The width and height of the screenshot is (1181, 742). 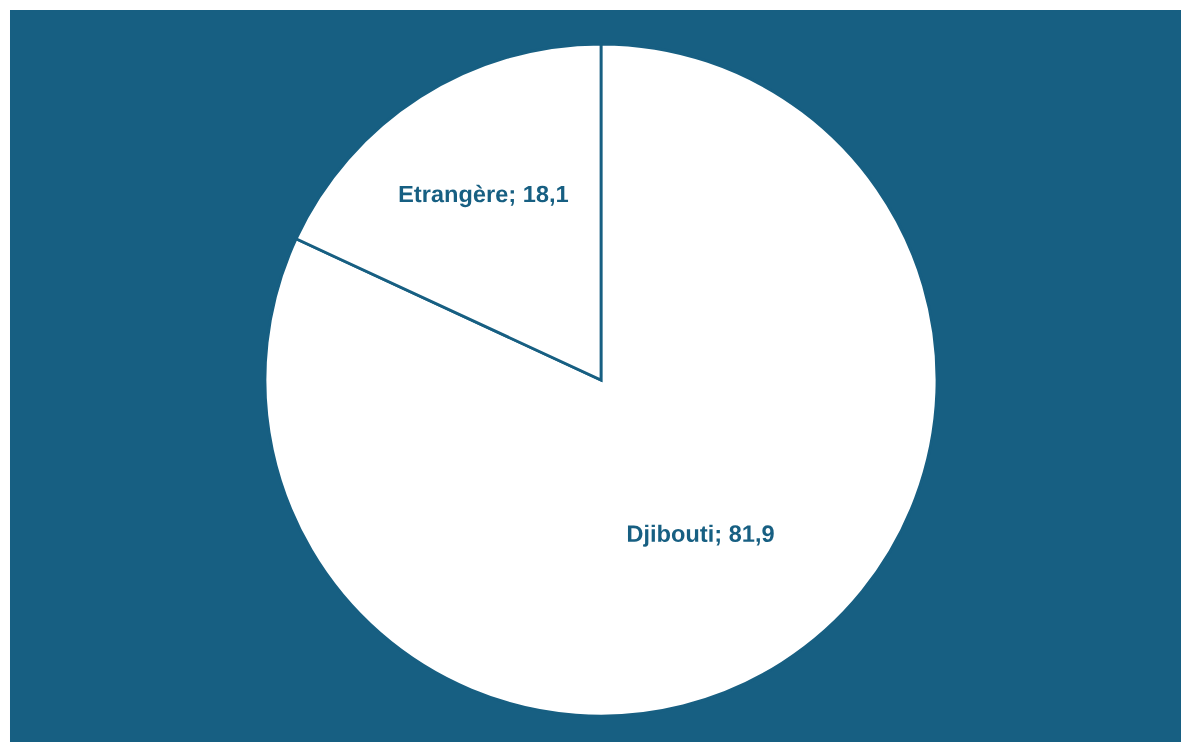 What do you see at coordinates (484, 196) in the screenshot?
I see `slice-label: Etrangère; 18,1` at bounding box center [484, 196].